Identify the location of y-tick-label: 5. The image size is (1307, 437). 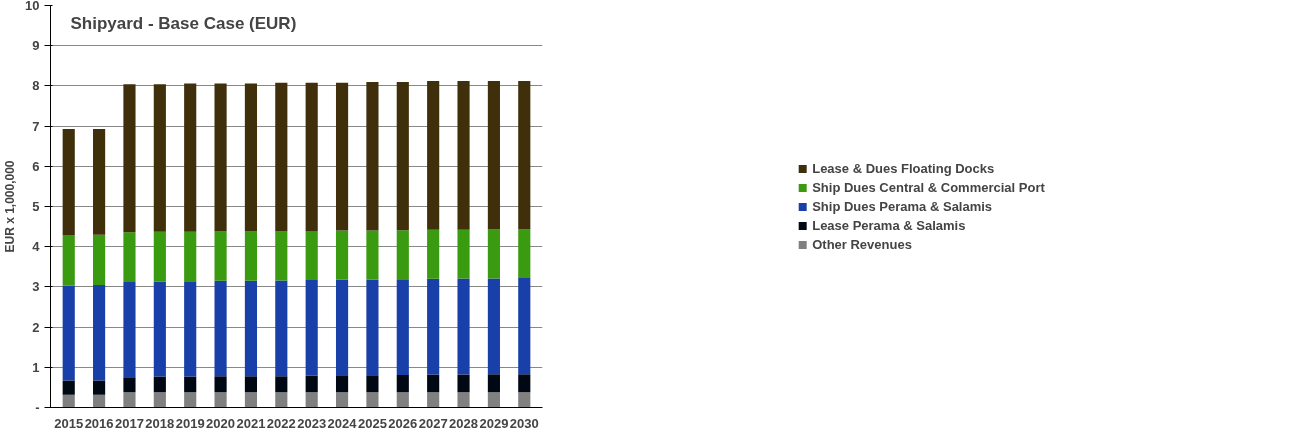
(36, 206).